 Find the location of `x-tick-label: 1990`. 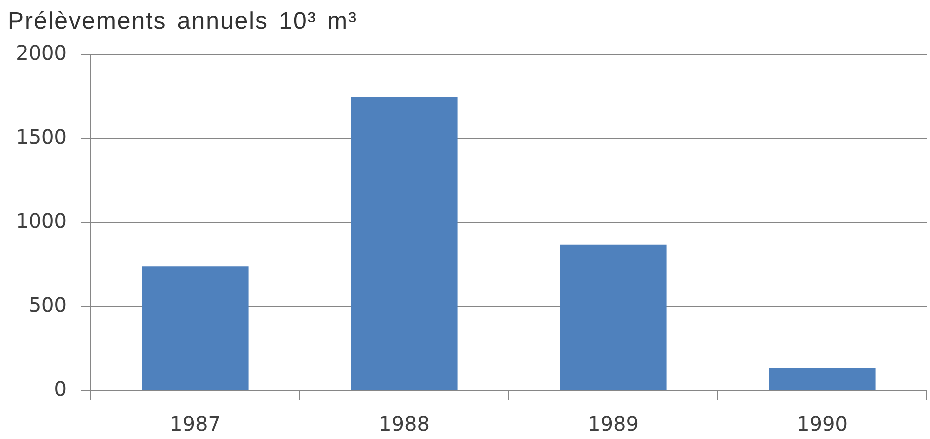

x-tick-label: 1990 is located at coordinates (822, 424).